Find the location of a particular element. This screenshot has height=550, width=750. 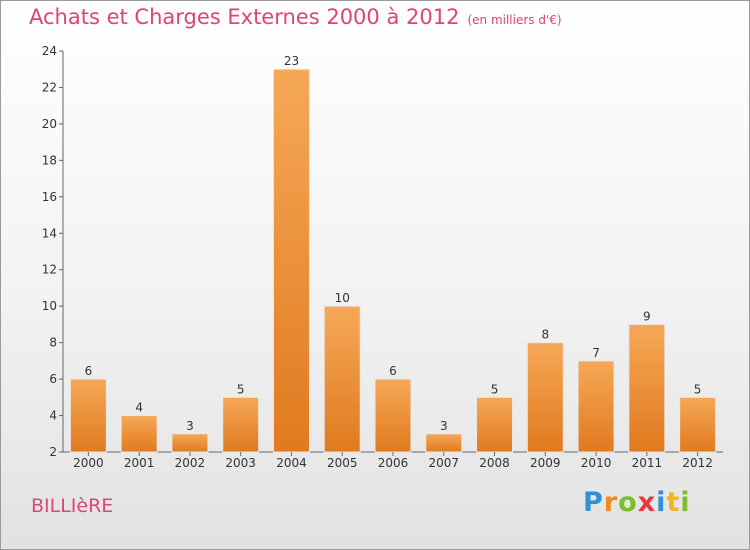

x-tick-label: 2008 is located at coordinates (494, 463).